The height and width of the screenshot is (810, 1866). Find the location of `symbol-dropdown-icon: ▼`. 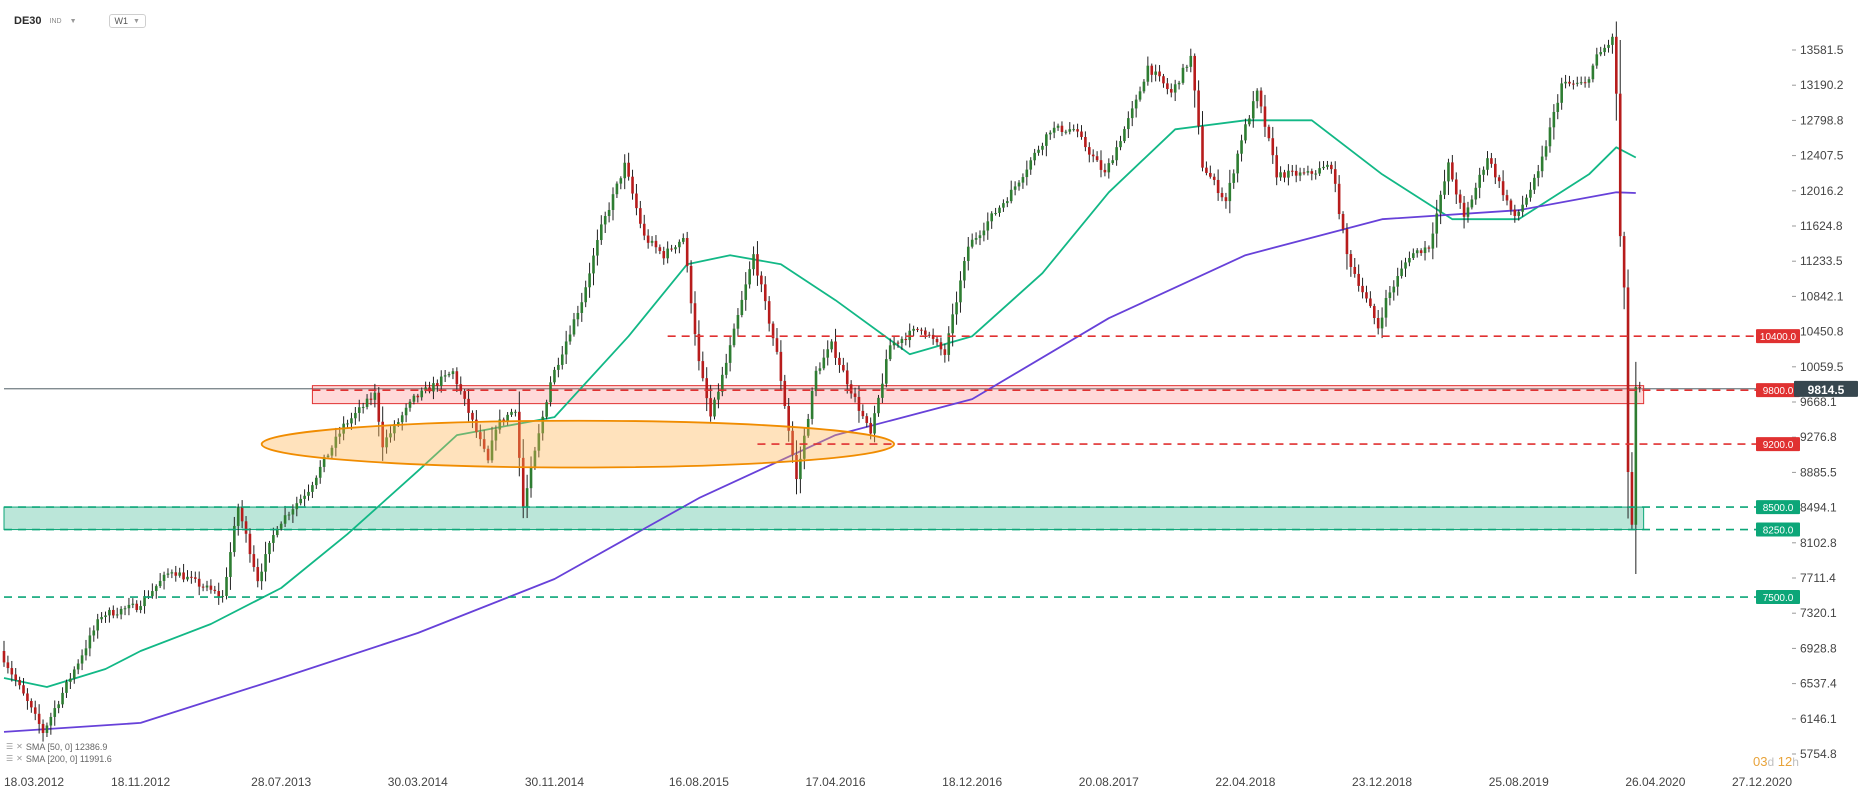

symbol-dropdown-icon: ▼ is located at coordinates (73, 21).